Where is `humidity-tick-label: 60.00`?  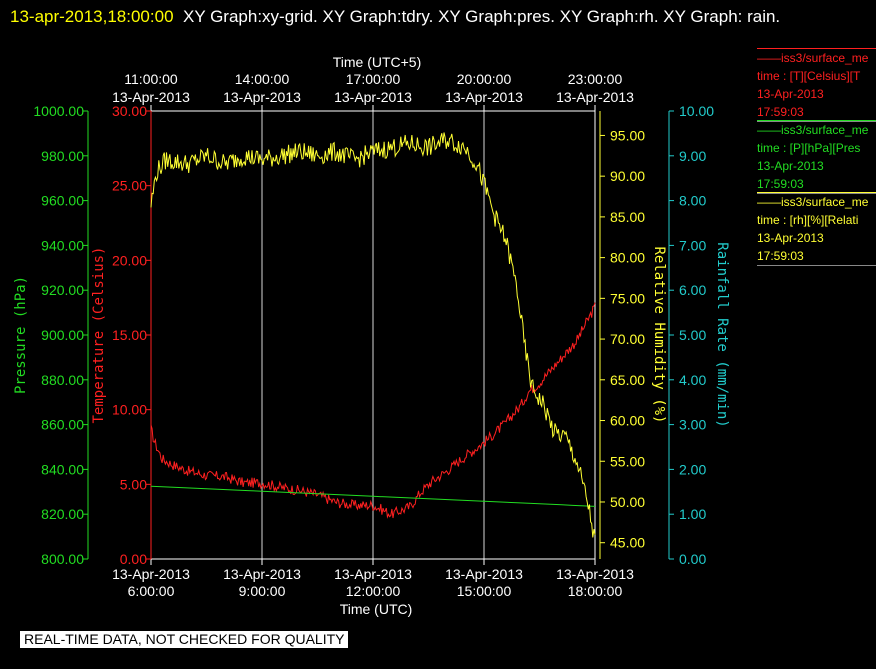 humidity-tick-label: 60.00 is located at coordinates (627, 421).